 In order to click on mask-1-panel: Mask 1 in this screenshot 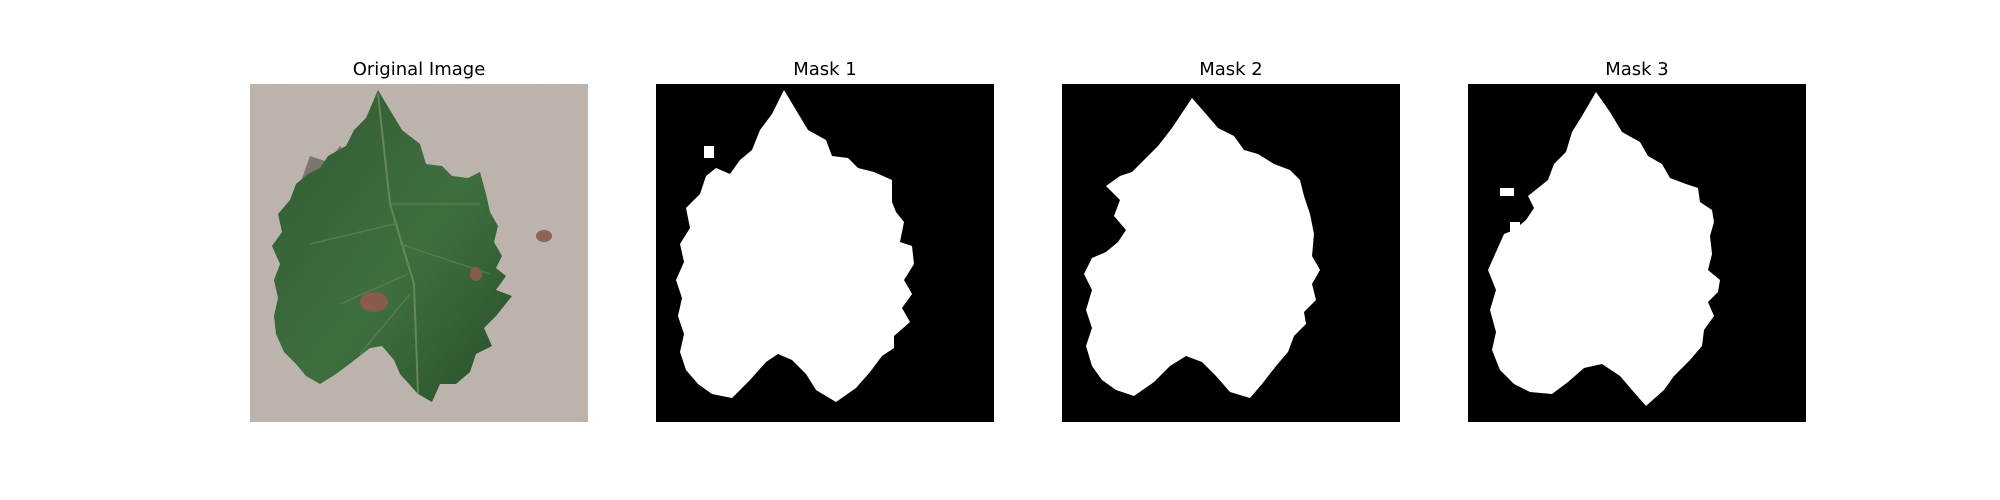, I will do `click(825, 241)`.